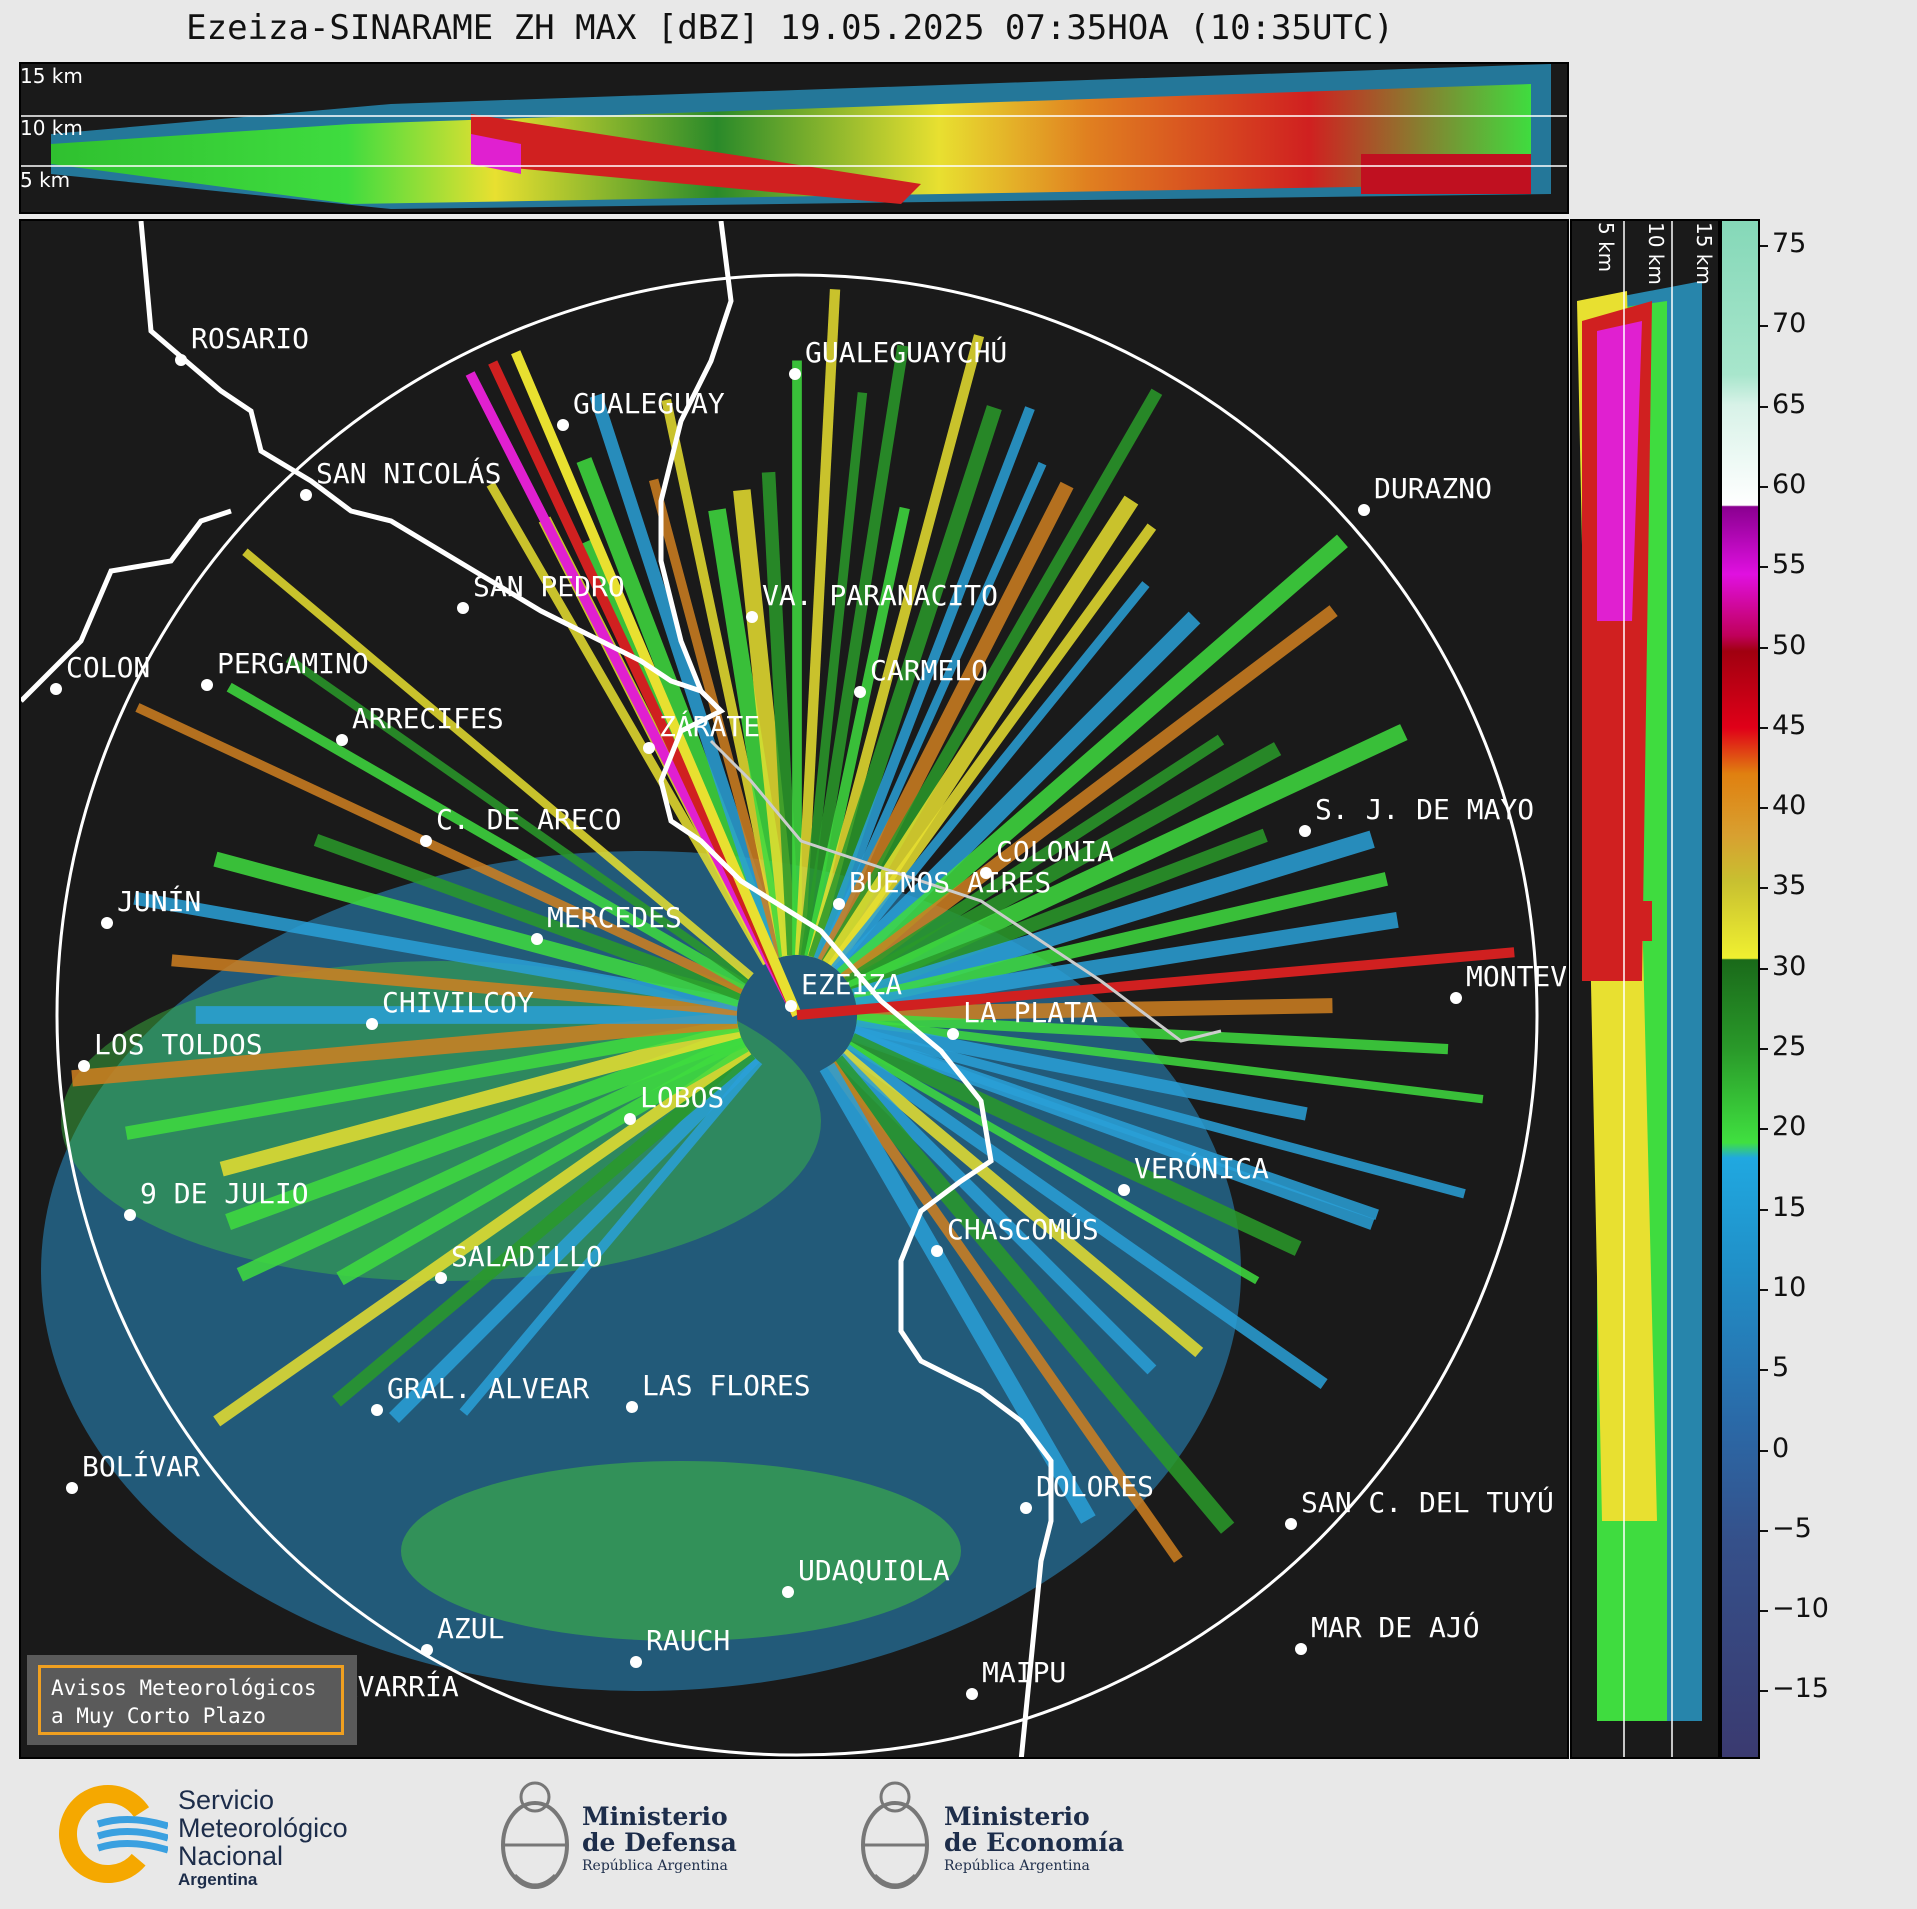 The height and width of the screenshot is (1909, 1917). I want to click on warning-box: Avisos Meteorológicos a Muy Corto Plazo, so click(191, 1700).